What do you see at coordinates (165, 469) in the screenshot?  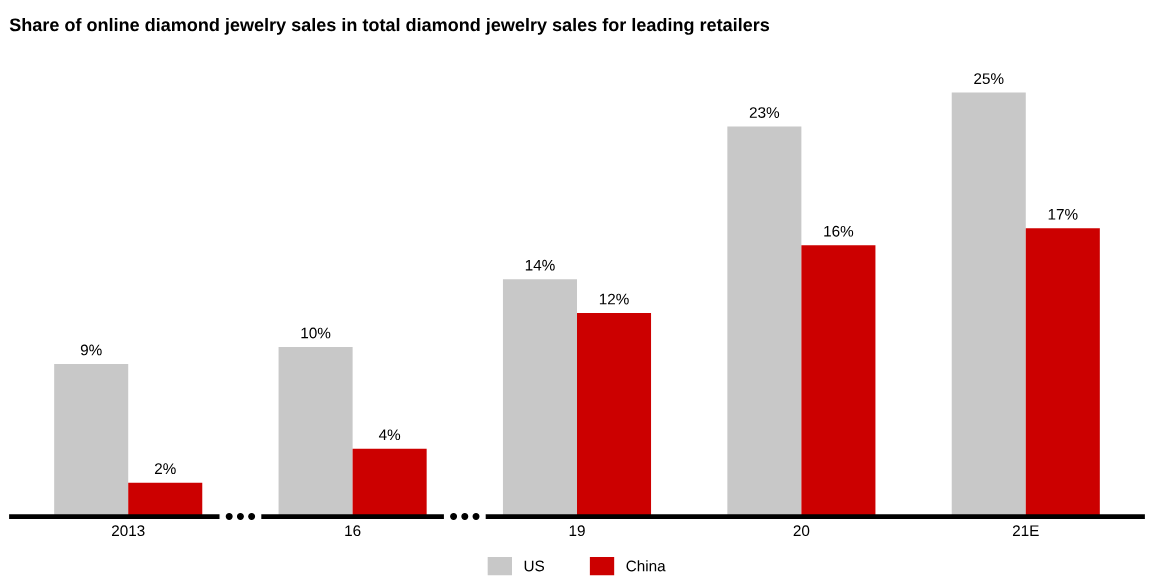 I see `data-label: 2%` at bounding box center [165, 469].